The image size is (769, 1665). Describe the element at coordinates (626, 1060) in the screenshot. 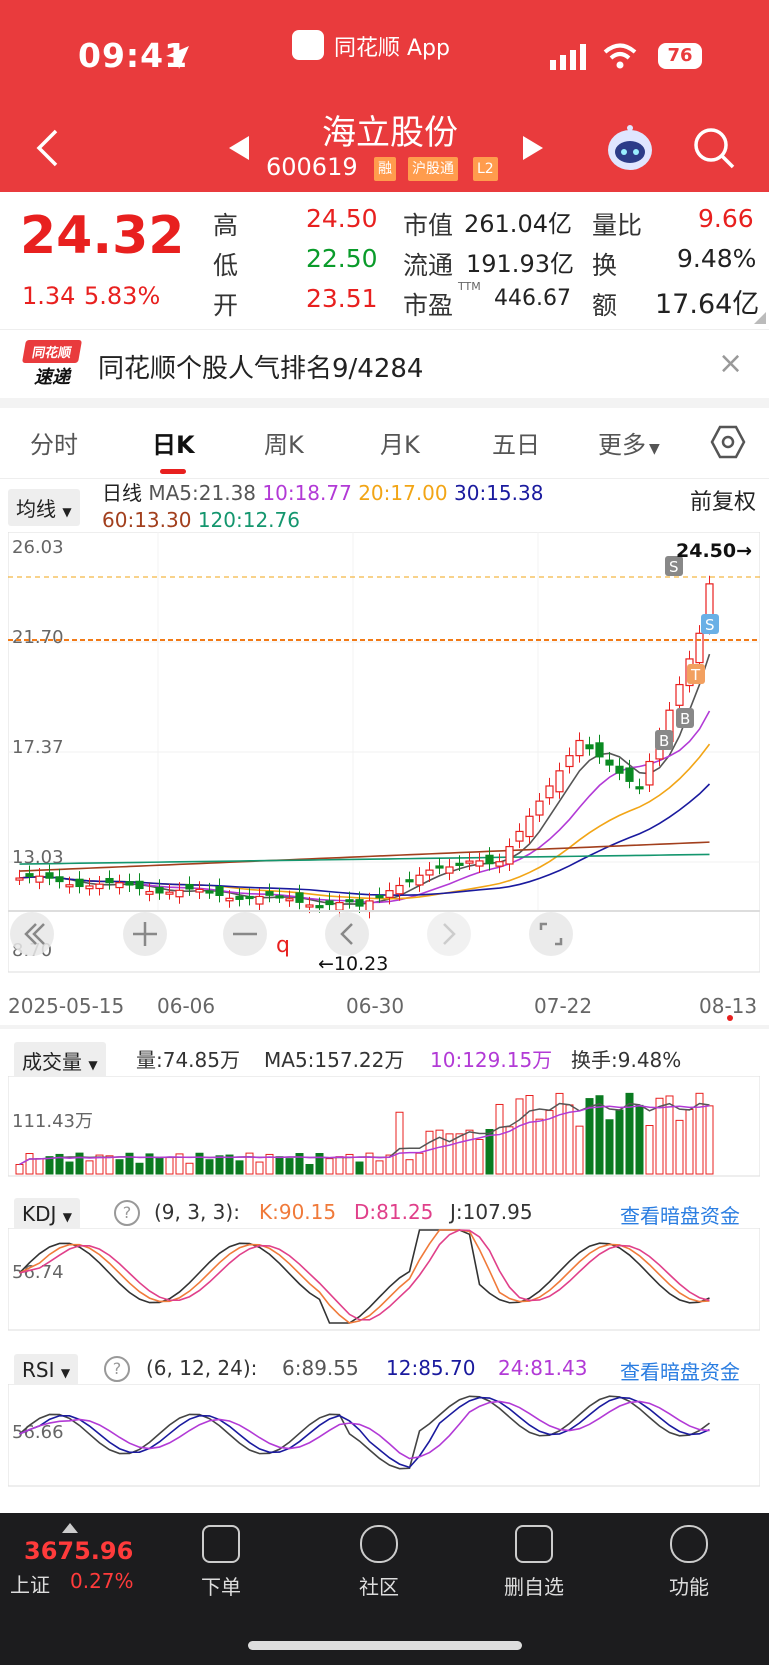

I see `turnover-rate: 换手:9.48%` at that location.